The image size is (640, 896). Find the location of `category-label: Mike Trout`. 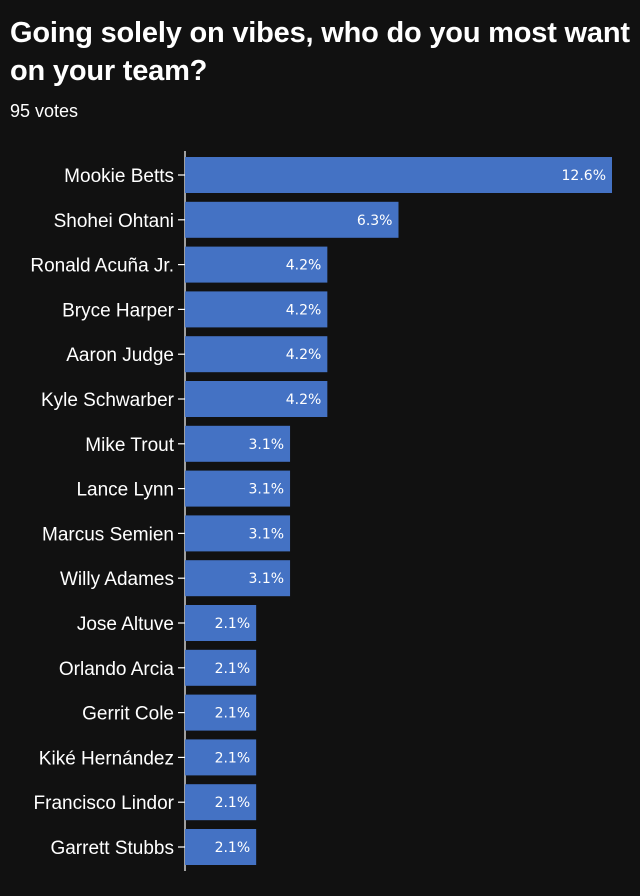

category-label: Mike Trout is located at coordinates (129, 445).